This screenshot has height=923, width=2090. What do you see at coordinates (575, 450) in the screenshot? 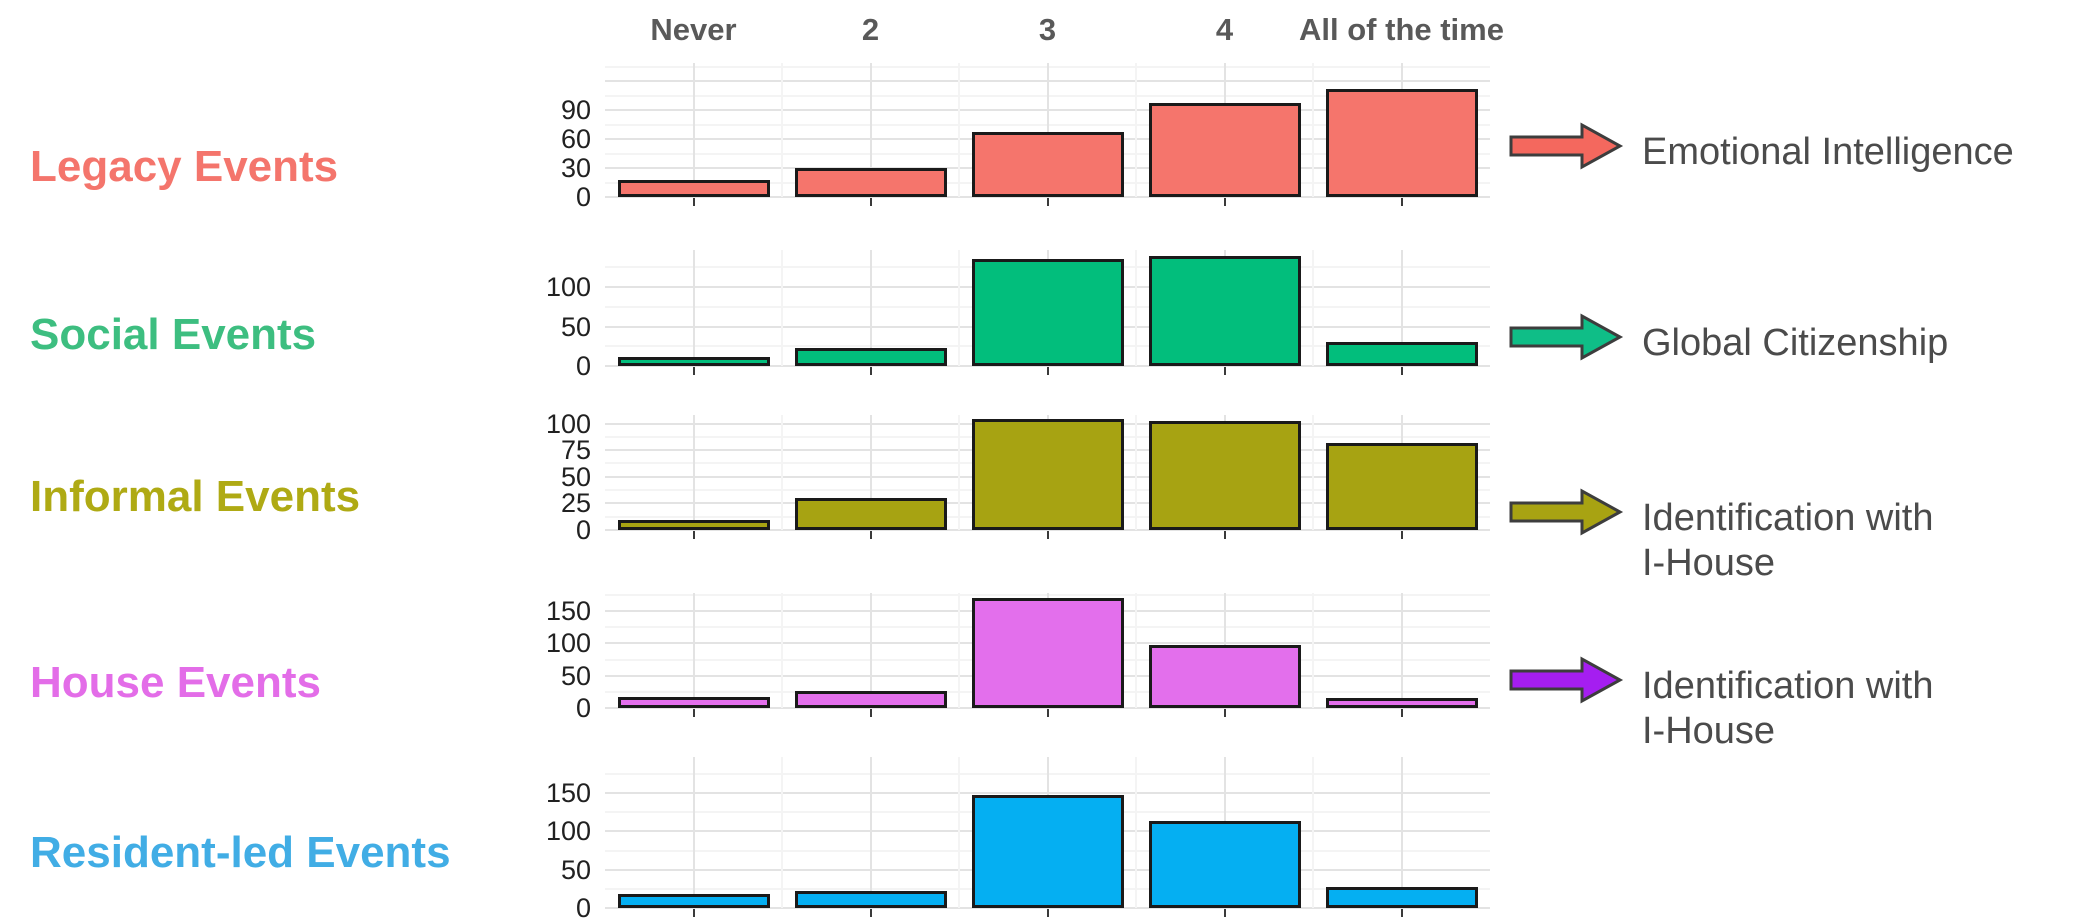
I see `y-tick-label: 75` at bounding box center [575, 450].